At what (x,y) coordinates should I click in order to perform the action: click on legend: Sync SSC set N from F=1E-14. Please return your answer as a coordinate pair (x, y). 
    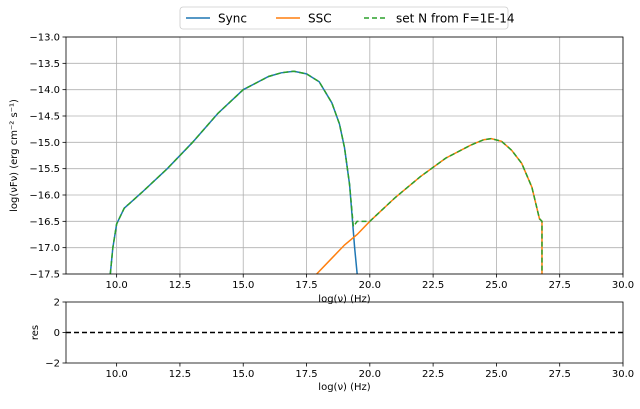
    Looking at the image, I should click on (346, 18).